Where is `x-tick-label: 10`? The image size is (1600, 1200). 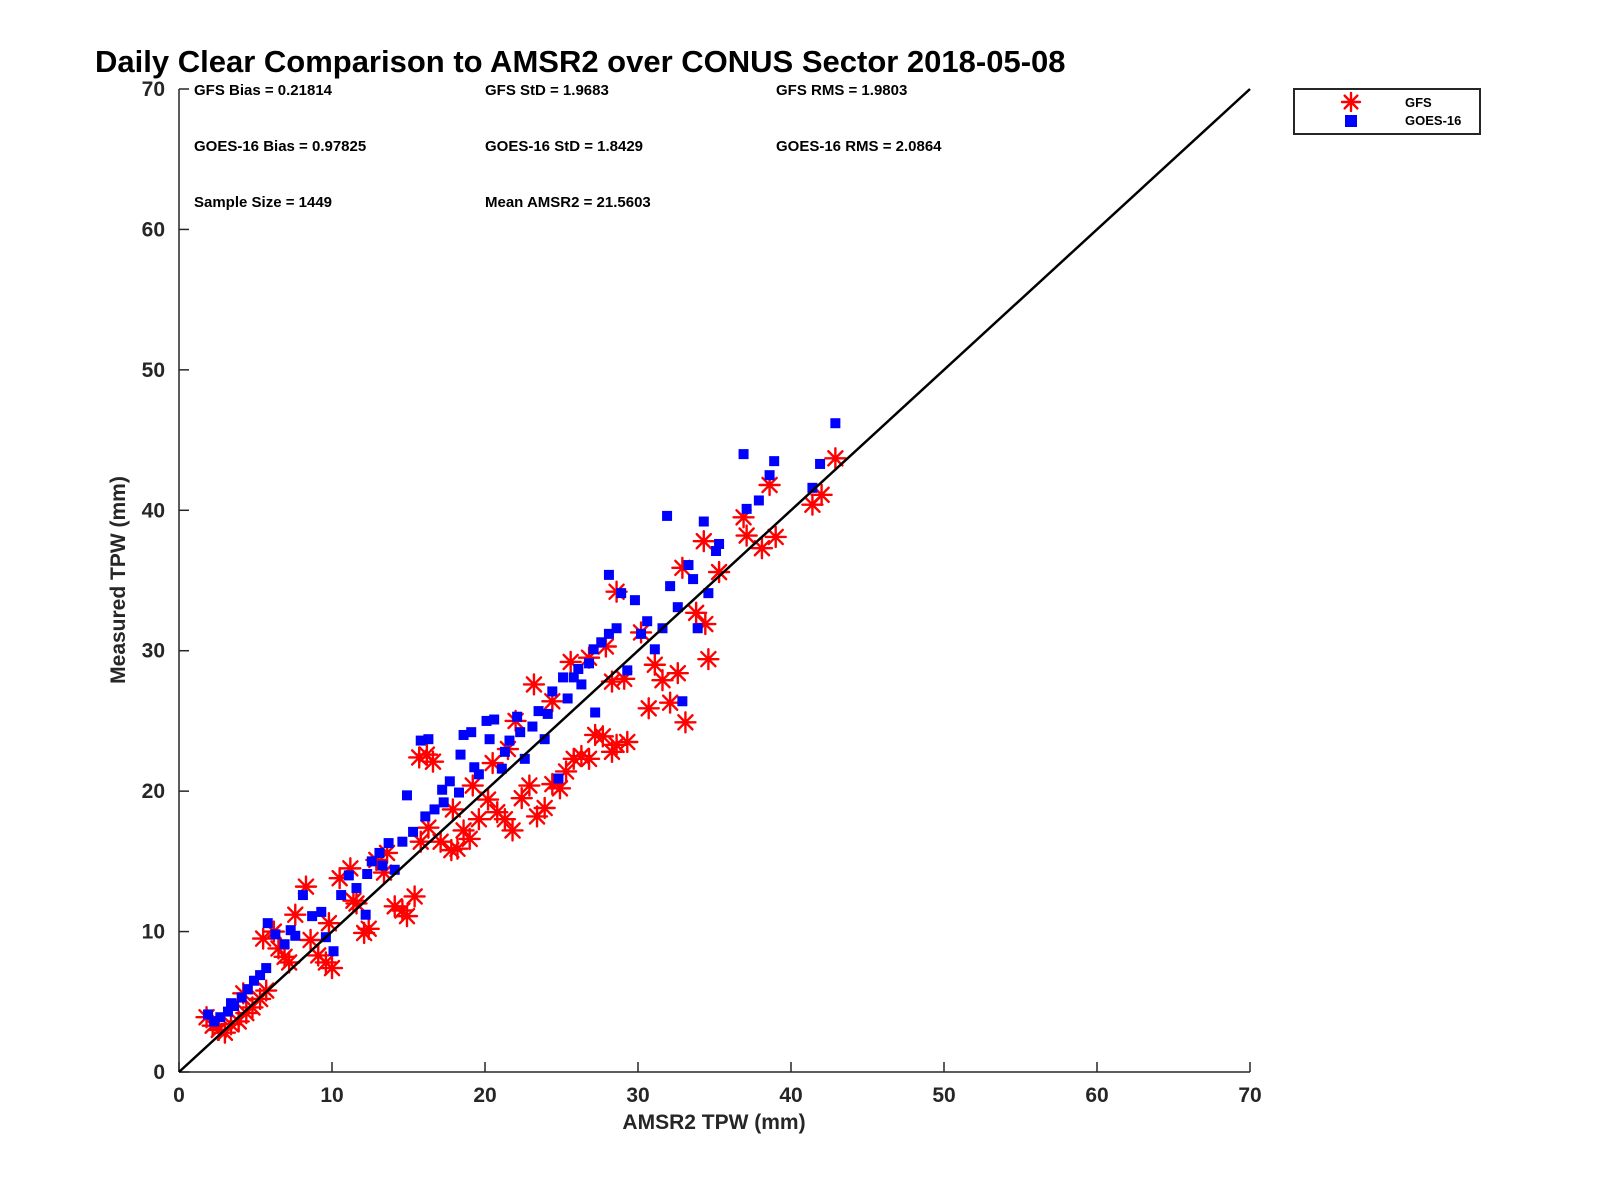
x-tick-label: 10 is located at coordinates (331, 1095).